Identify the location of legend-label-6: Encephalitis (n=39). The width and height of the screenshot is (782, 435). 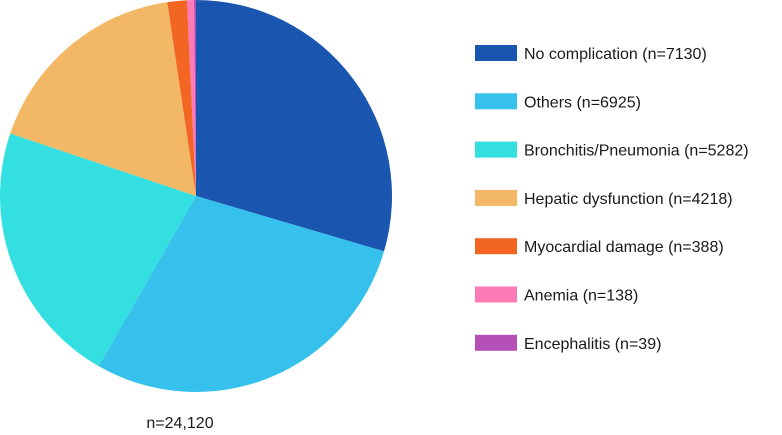
(592, 344).